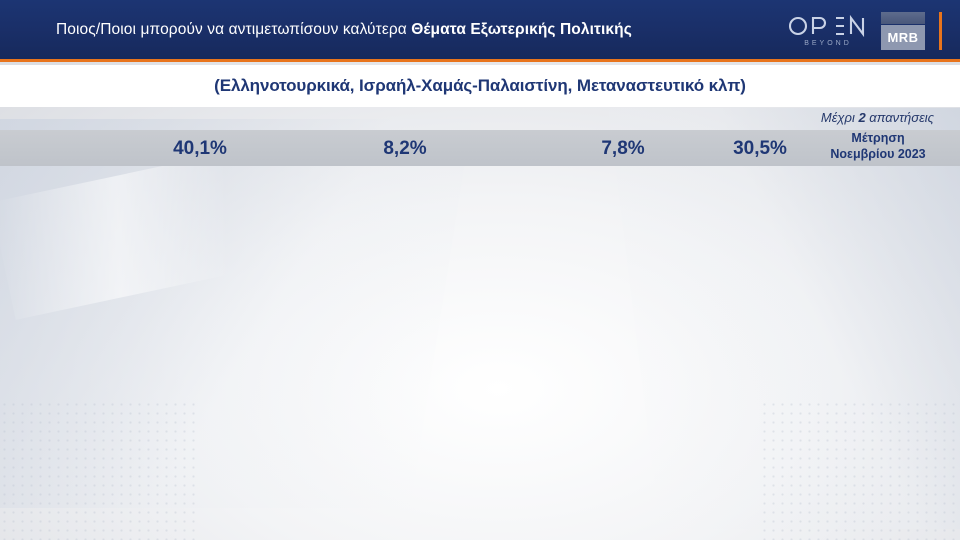 This screenshot has height=540, width=960. Describe the element at coordinates (623, 148) in the screenshot. I see `previous-value-3: 7,8%` at that location.